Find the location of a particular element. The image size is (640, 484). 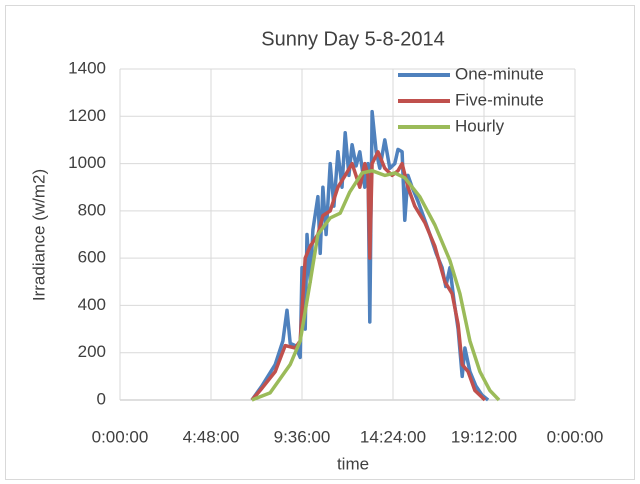

legend-label: Five-minute is located at coordinates (499, 99).